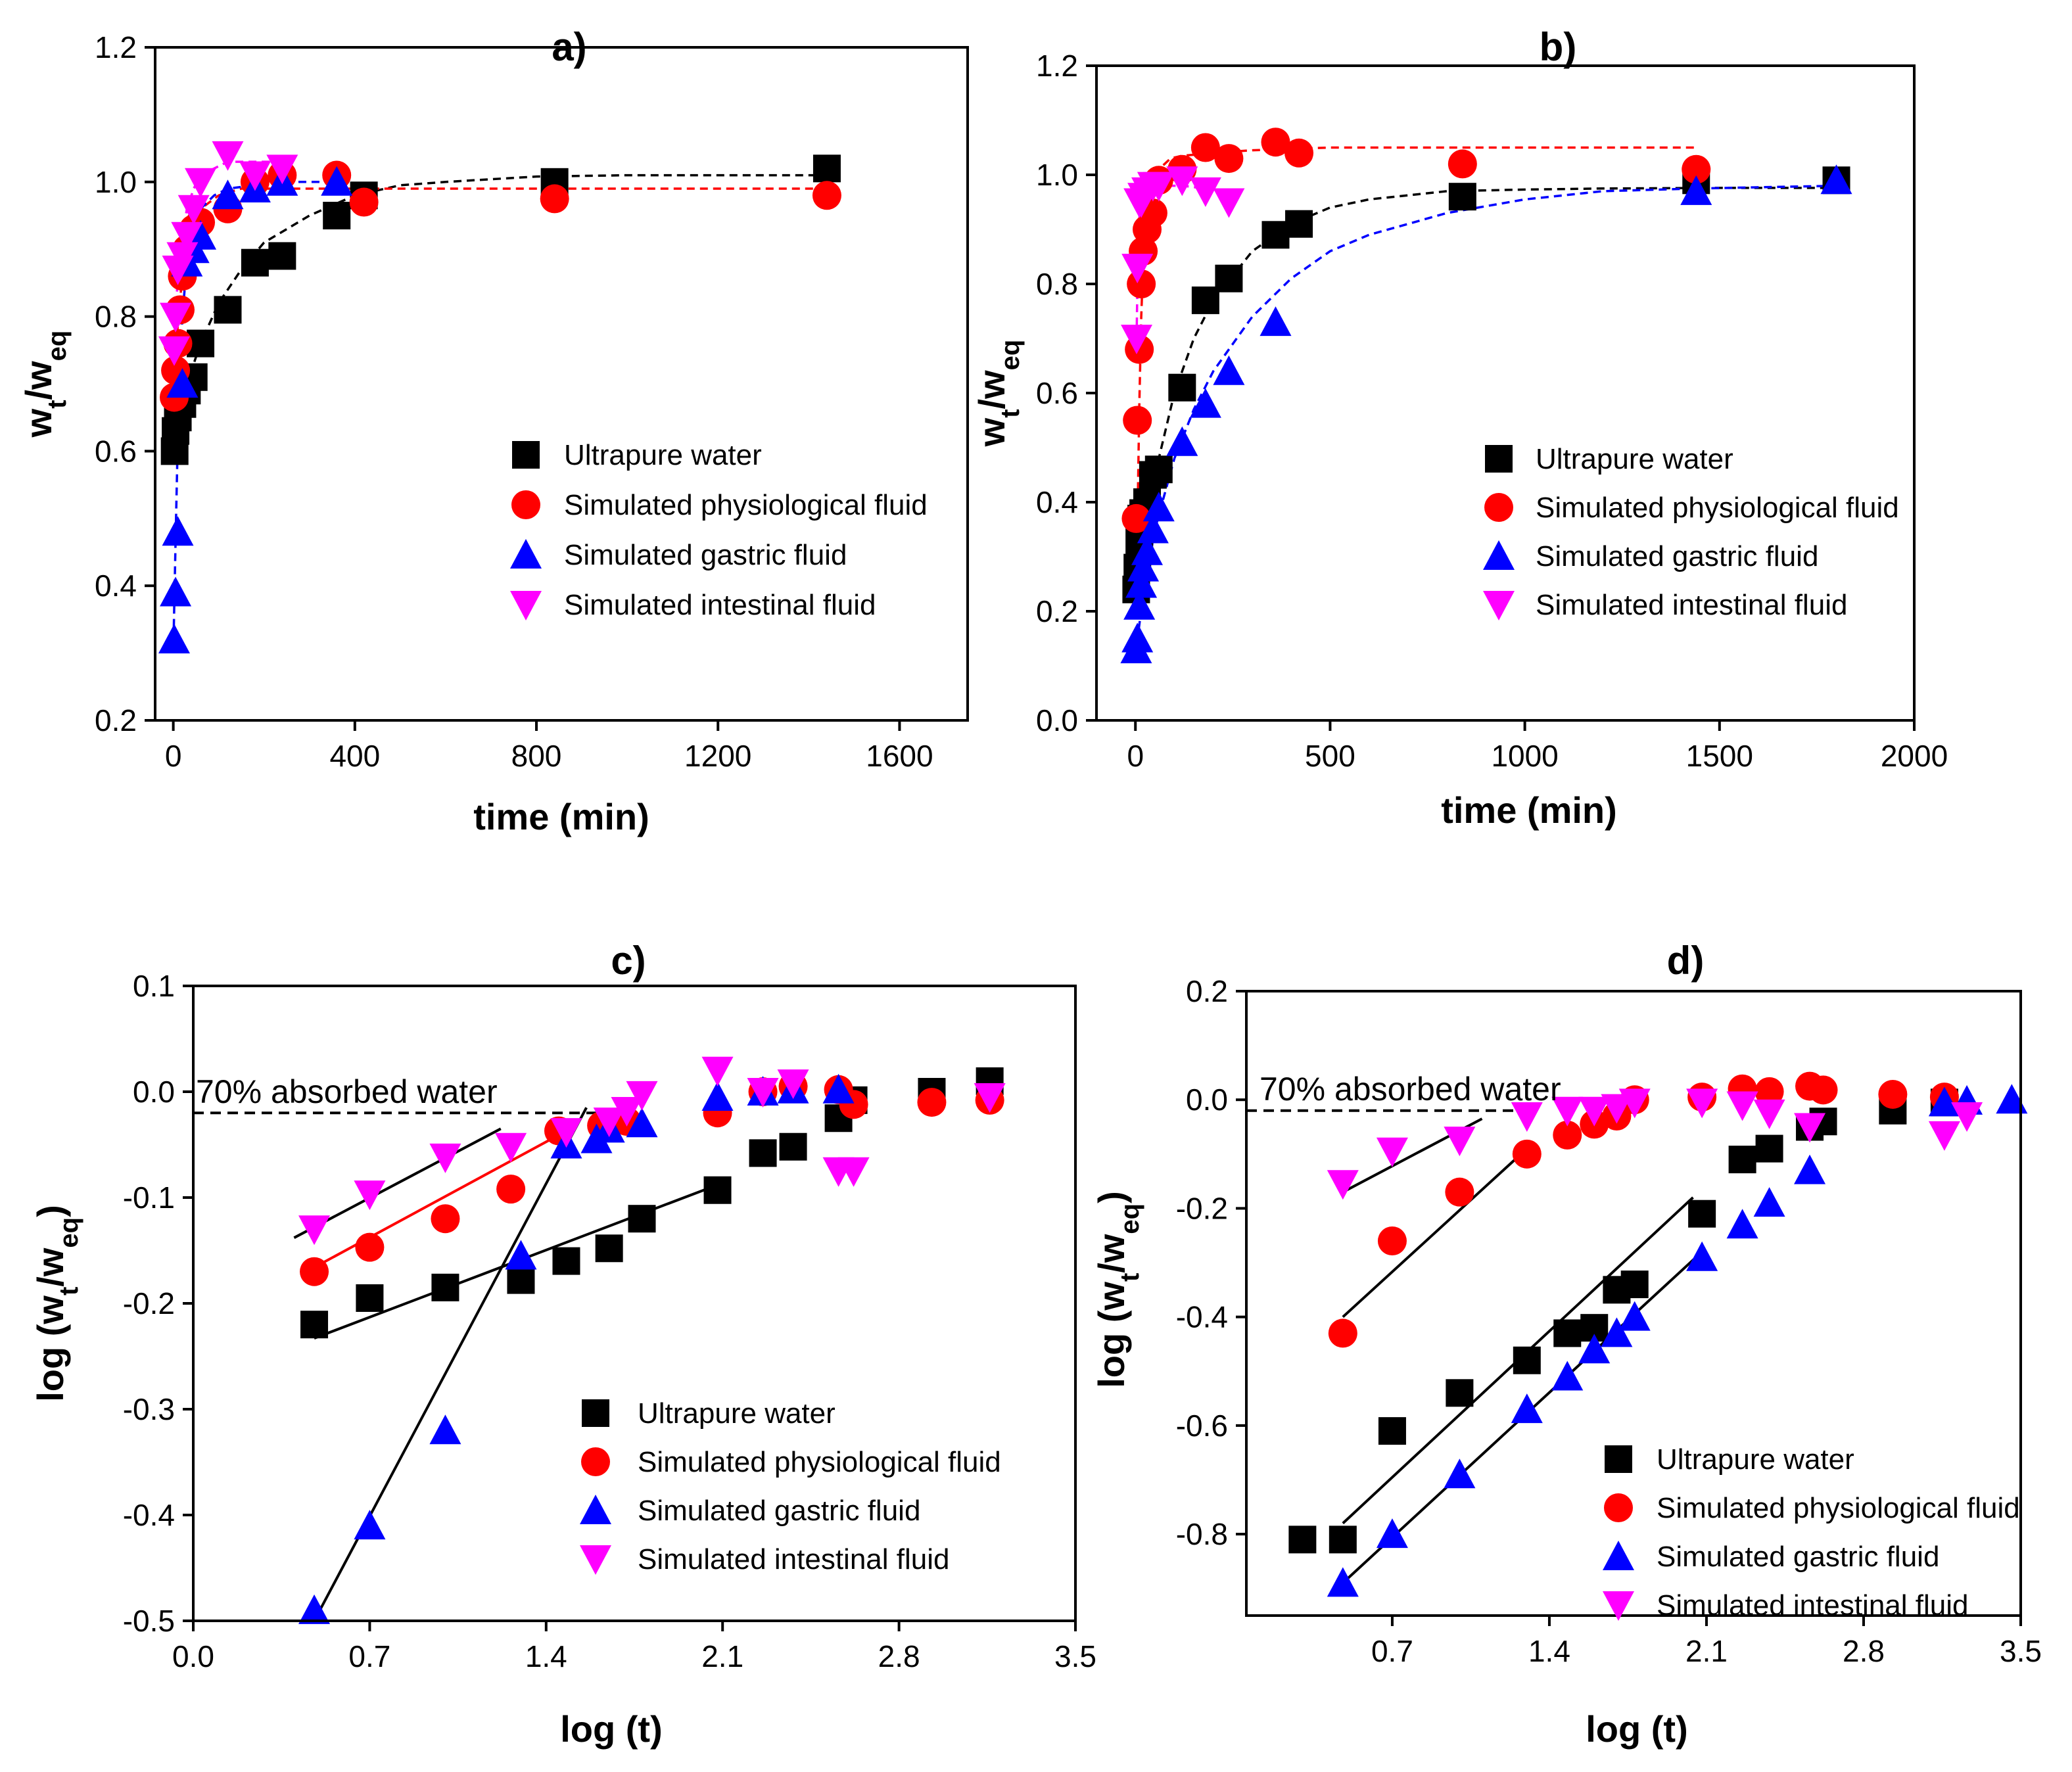 This screenshot has width=2072, height=1772. Describe the element at coordinates (2021, 1651) in the screenshot. I see `x-tick-label: 3.5` at that location.